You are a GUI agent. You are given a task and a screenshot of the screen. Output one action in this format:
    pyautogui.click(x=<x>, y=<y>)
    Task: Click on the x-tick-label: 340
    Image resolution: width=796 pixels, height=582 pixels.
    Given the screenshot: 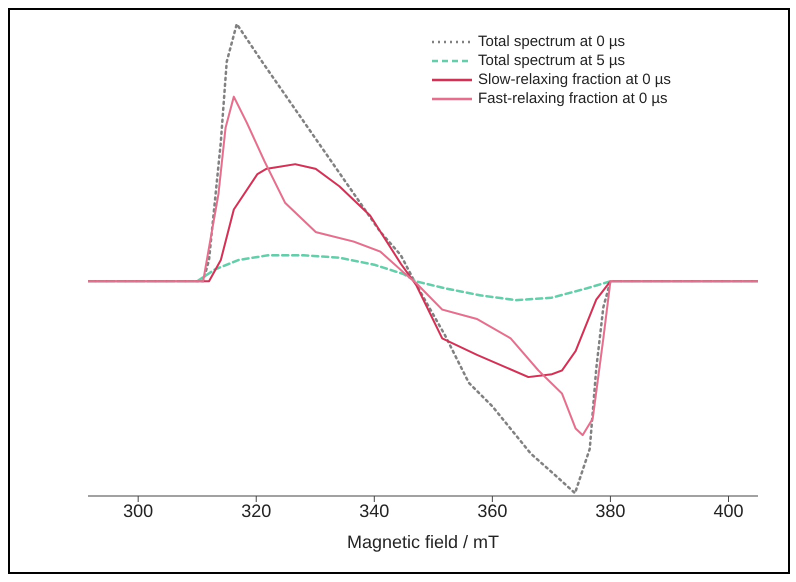 What is the action you would take?
    pyautogui.click(x=374, y=510)
    